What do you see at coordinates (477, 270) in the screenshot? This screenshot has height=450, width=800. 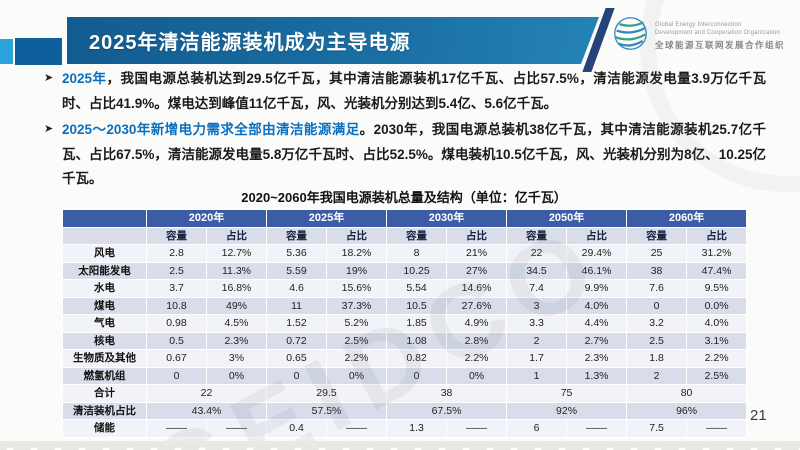 I see `value-cell: 27%` at bounding box center [477, 270].